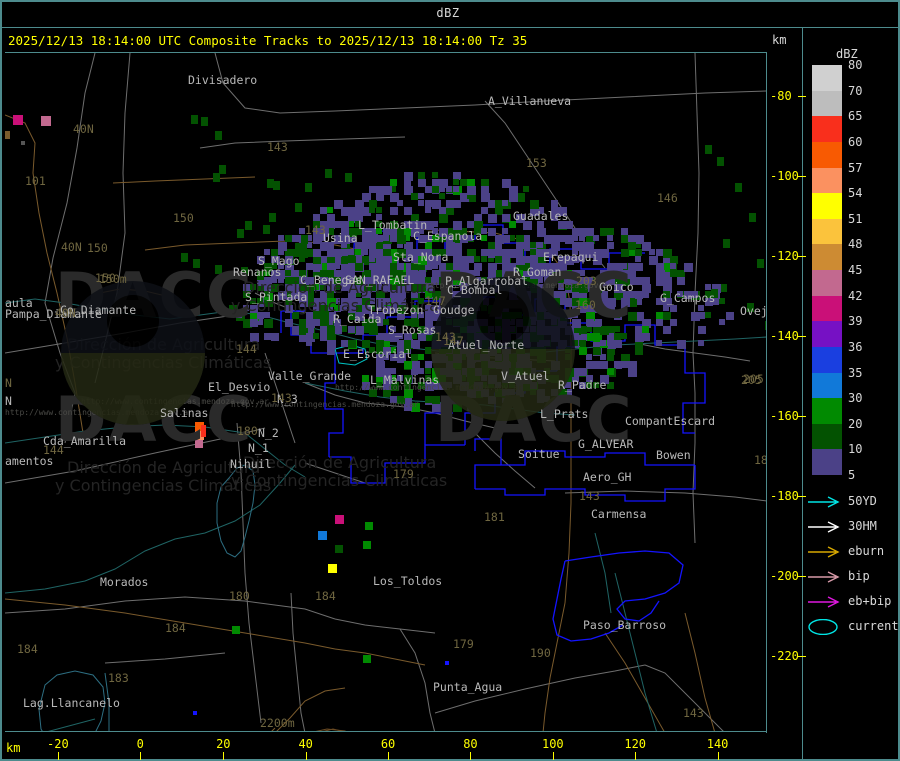 Image resolution: width=900 pixels, height=761 pixels. What do you see at coordinates (403, 474) in the screenshot?
I see `route-label: 179` at bounding box center [403, 474].